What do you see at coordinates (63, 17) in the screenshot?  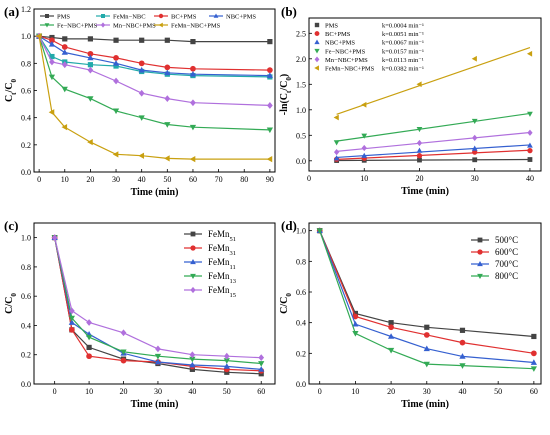 I see `legend-label: PMS` at bounding box center [63, 17].